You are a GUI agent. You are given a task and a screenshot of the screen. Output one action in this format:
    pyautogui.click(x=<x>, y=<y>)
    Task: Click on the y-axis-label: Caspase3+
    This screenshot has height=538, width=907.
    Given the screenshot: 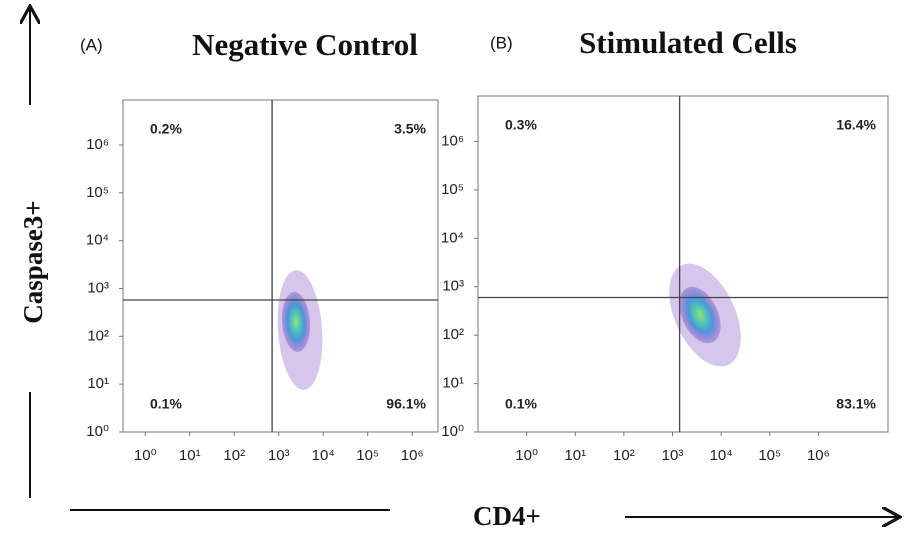 What is the action you would take?
    pyautogui.click(x=33, y=261)
    